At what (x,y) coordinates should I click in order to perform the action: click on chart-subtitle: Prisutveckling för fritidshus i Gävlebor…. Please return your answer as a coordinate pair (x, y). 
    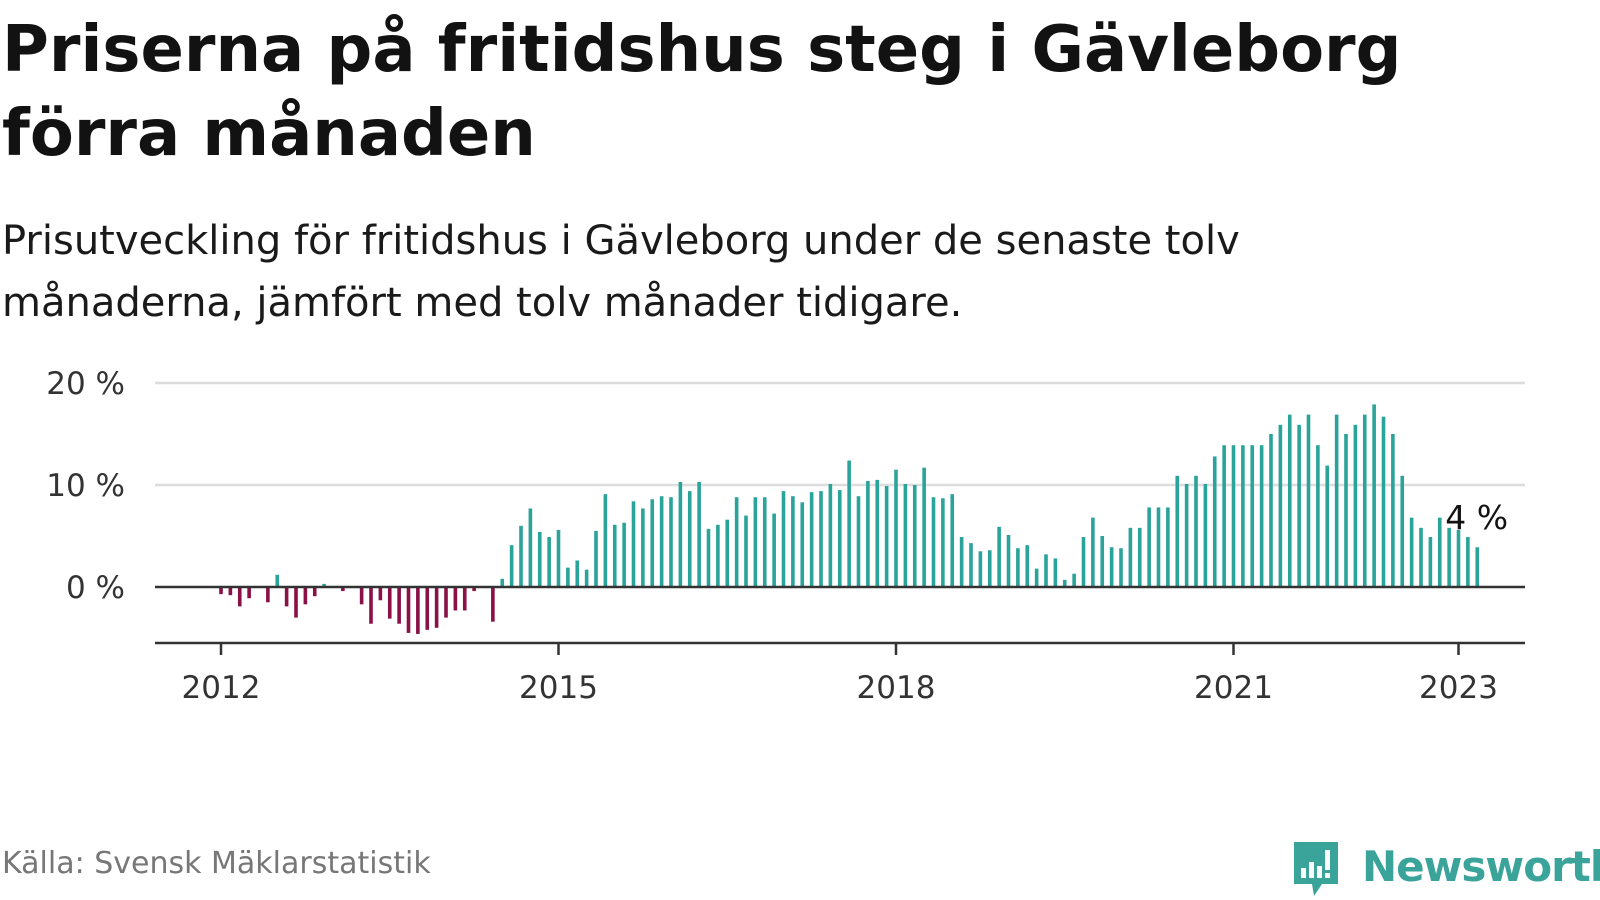
    Looking at the image, I should click on (621, 272).